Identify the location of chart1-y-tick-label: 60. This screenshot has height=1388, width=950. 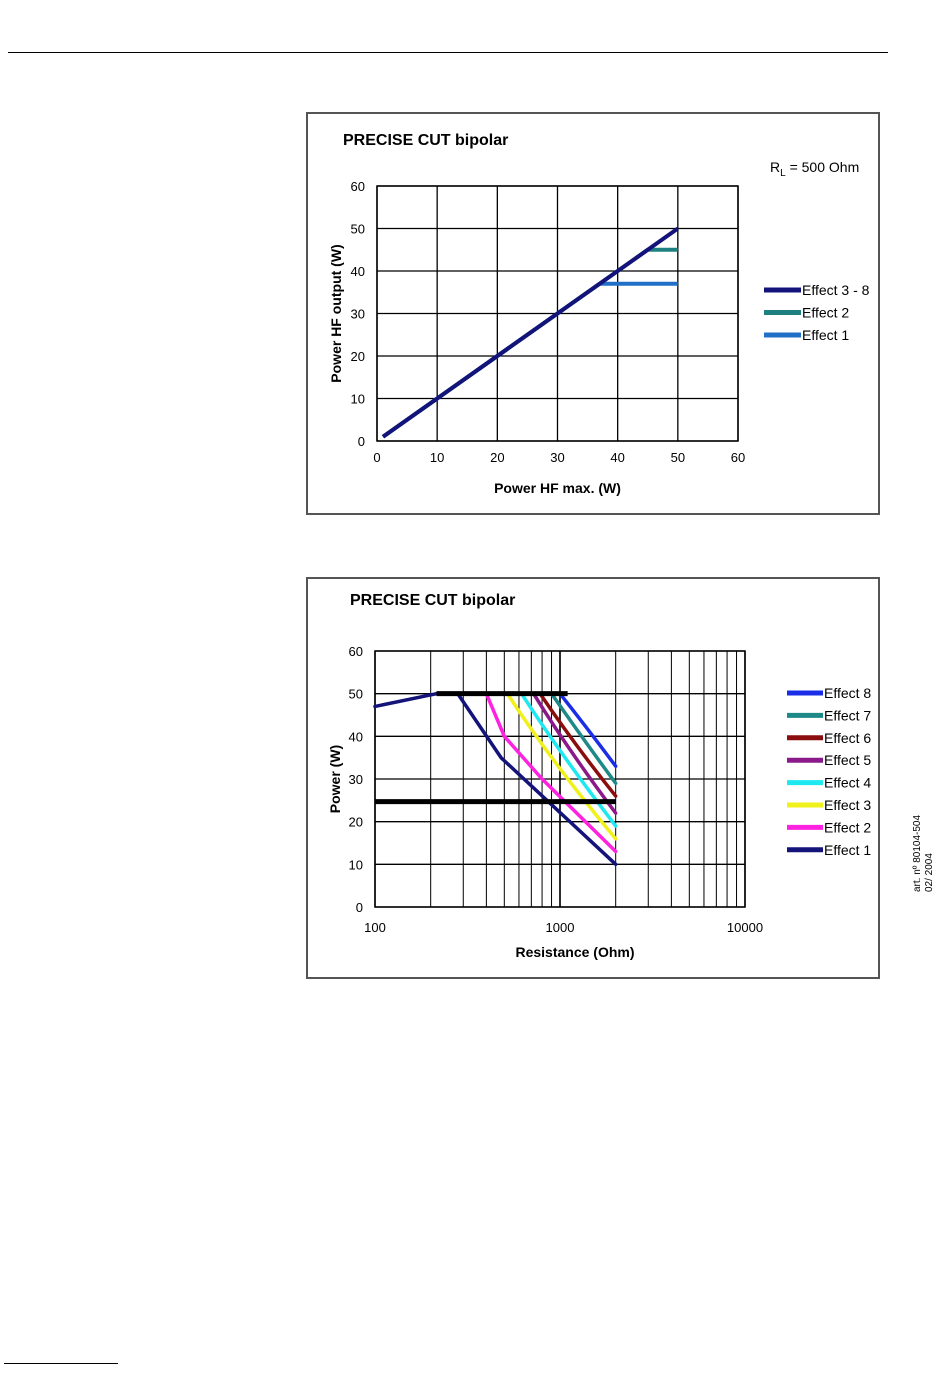
(358, 186).